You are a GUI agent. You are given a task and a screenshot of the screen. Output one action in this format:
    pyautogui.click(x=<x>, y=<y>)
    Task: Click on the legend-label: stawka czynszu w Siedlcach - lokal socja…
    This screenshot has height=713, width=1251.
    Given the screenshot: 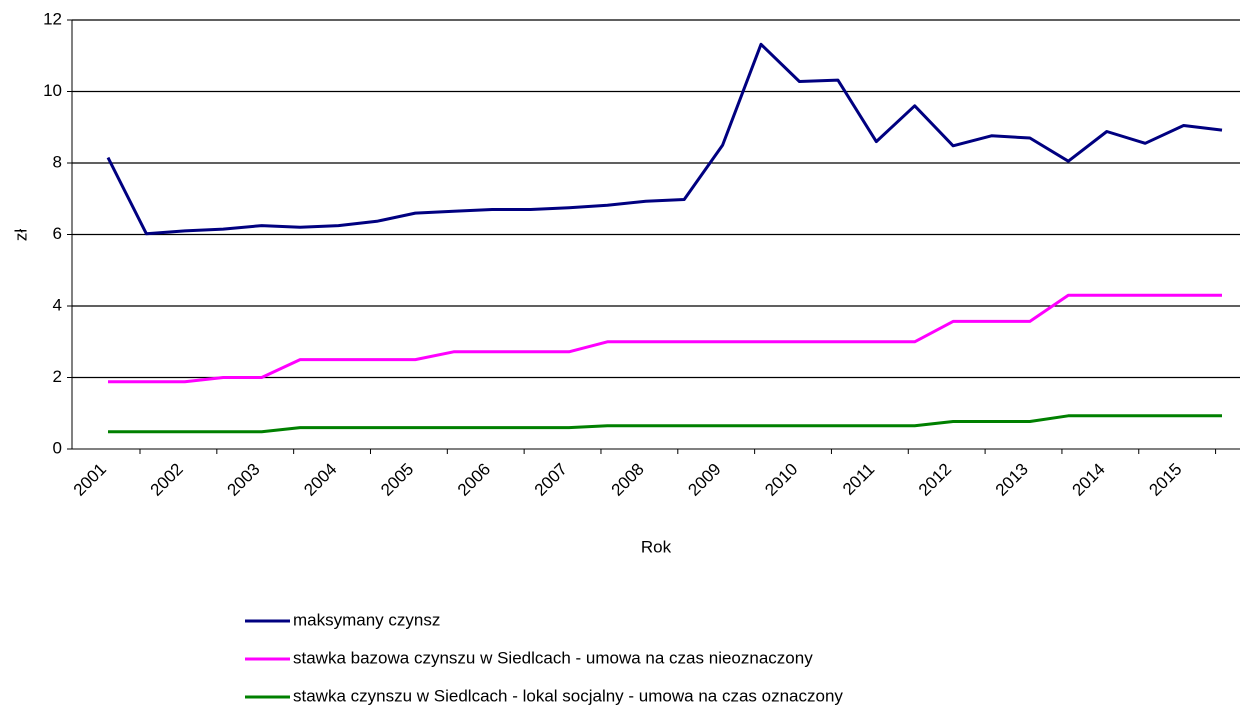 What is the action you would take?
    pyautogui.click(x=568, y=695)
    